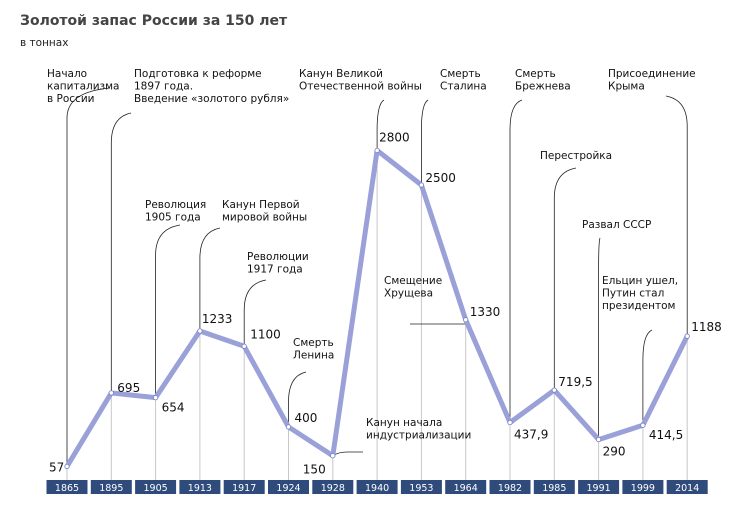 Image resolution: width=733 pixels, height=513 pixels. Describe the element at coordinates (175, 205) in the screenshot. I see `annotation-line: Революция` at that location.